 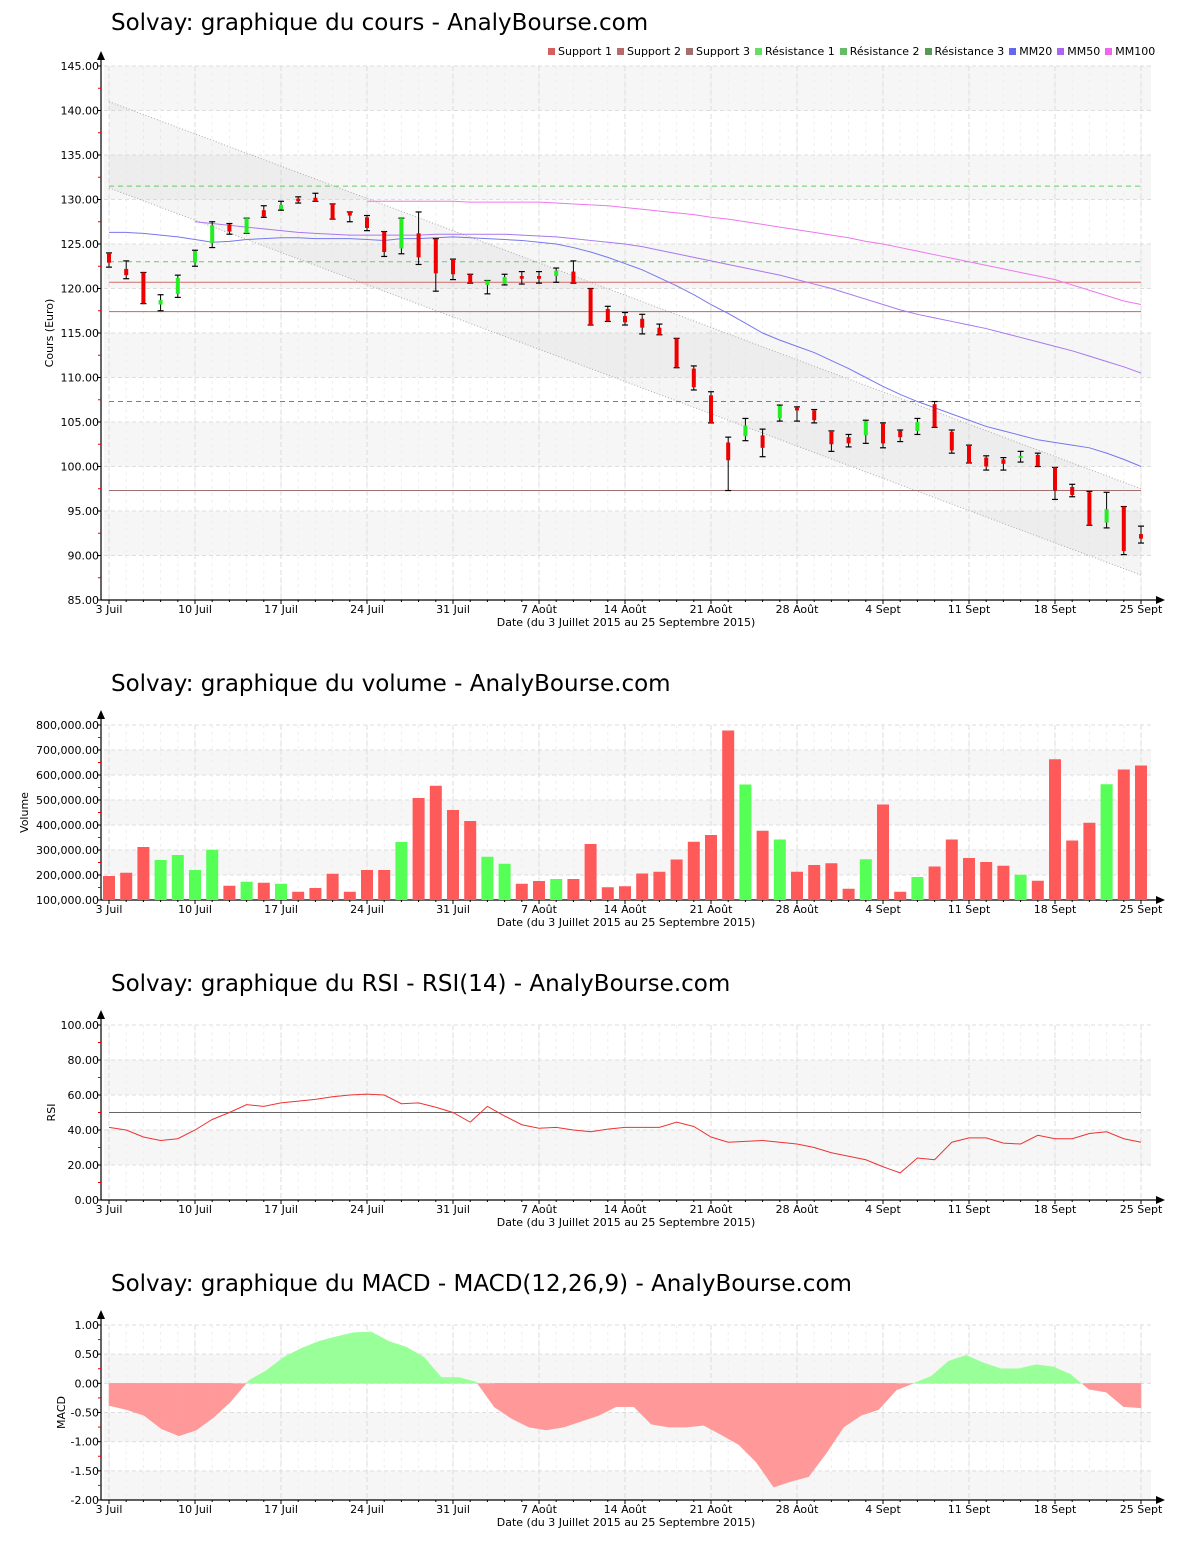 What do you see at coordinates (969, 1509) in the screenshot?
I see `x-tick-label: 11 Sept` at bounding box center [969, 1509].